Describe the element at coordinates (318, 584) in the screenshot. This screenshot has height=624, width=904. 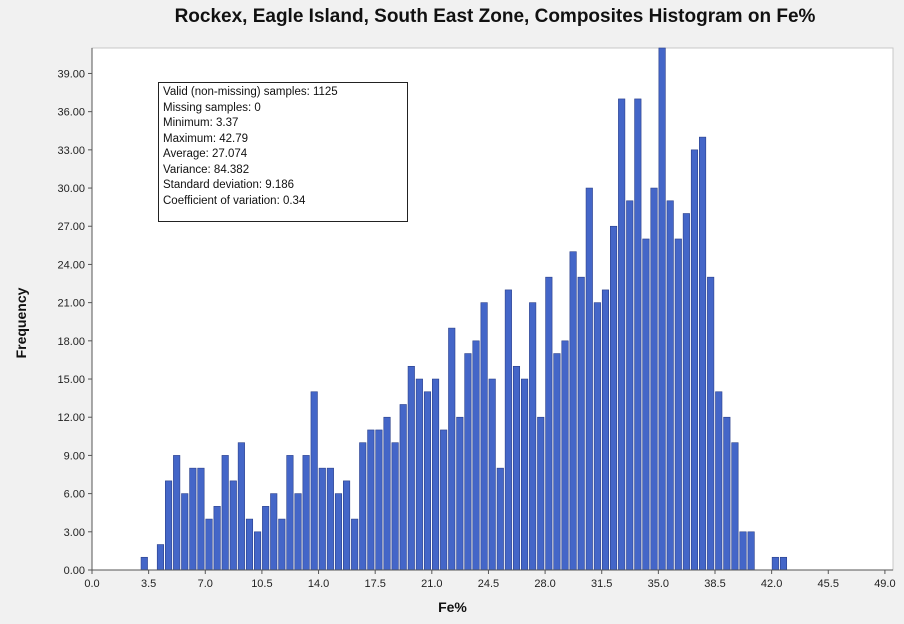
I see `x-tick-label: 14.0` at that location.